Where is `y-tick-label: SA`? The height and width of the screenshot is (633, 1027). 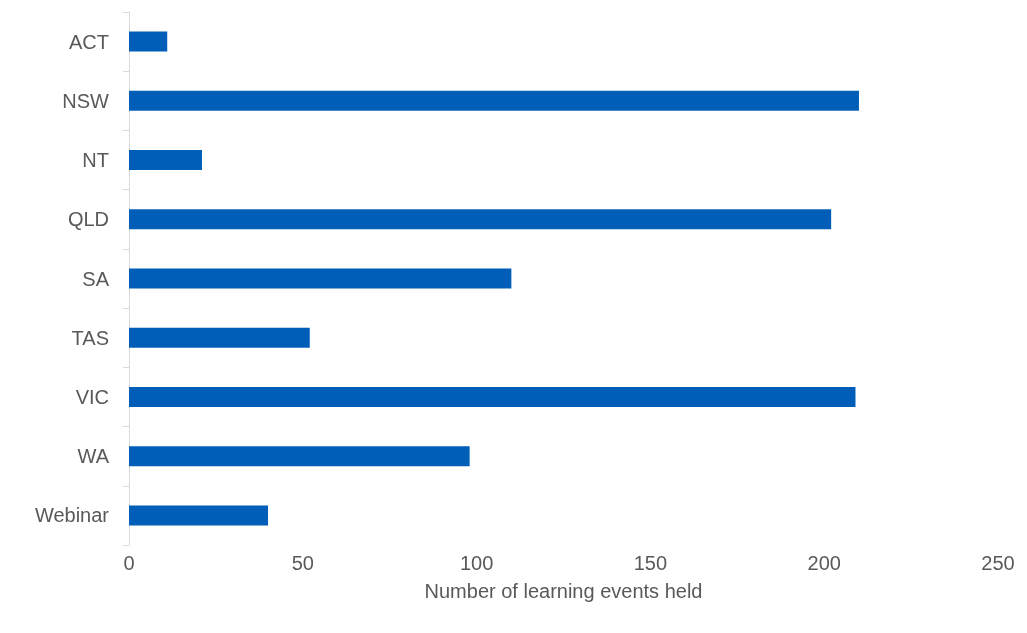 y-tick-label: SA is located at coordinates (96, 278).